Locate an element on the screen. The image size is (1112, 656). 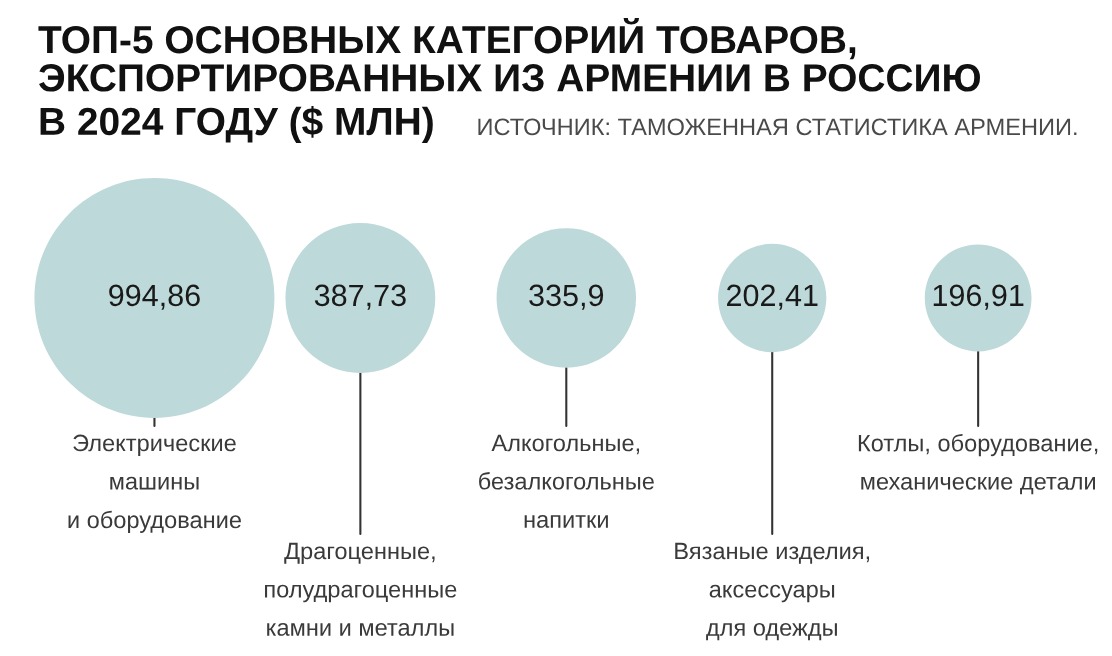
category-label: Вязаные изделия, аксессуары для одежды is located at coordinates (772, 591).